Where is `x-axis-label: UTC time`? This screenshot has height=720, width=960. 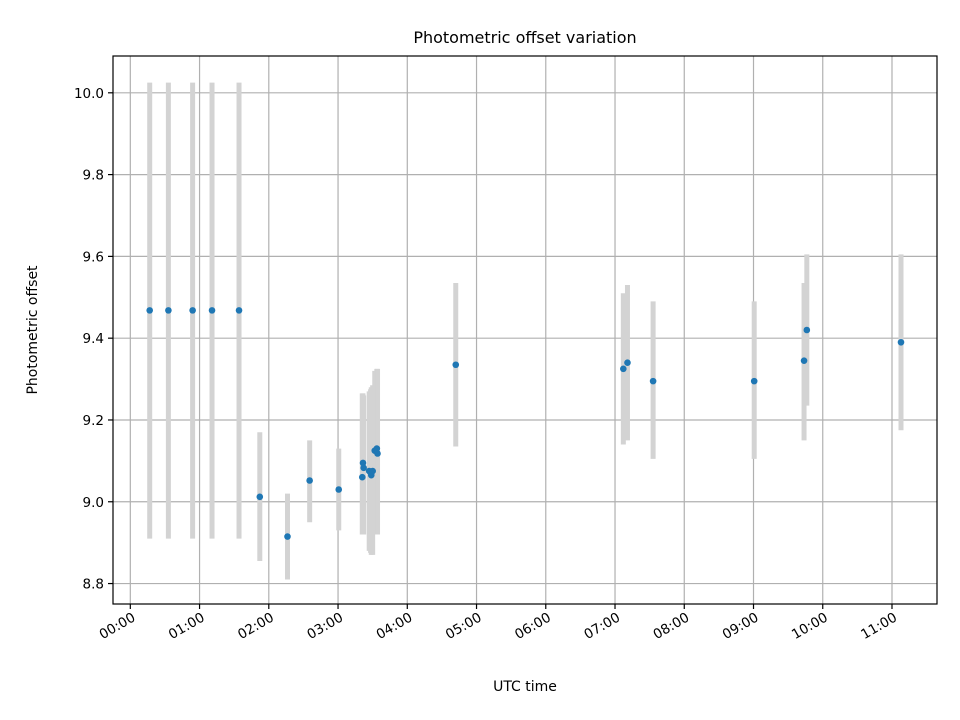 x-axis-label: UTC time is located at coordinates (525, 687).